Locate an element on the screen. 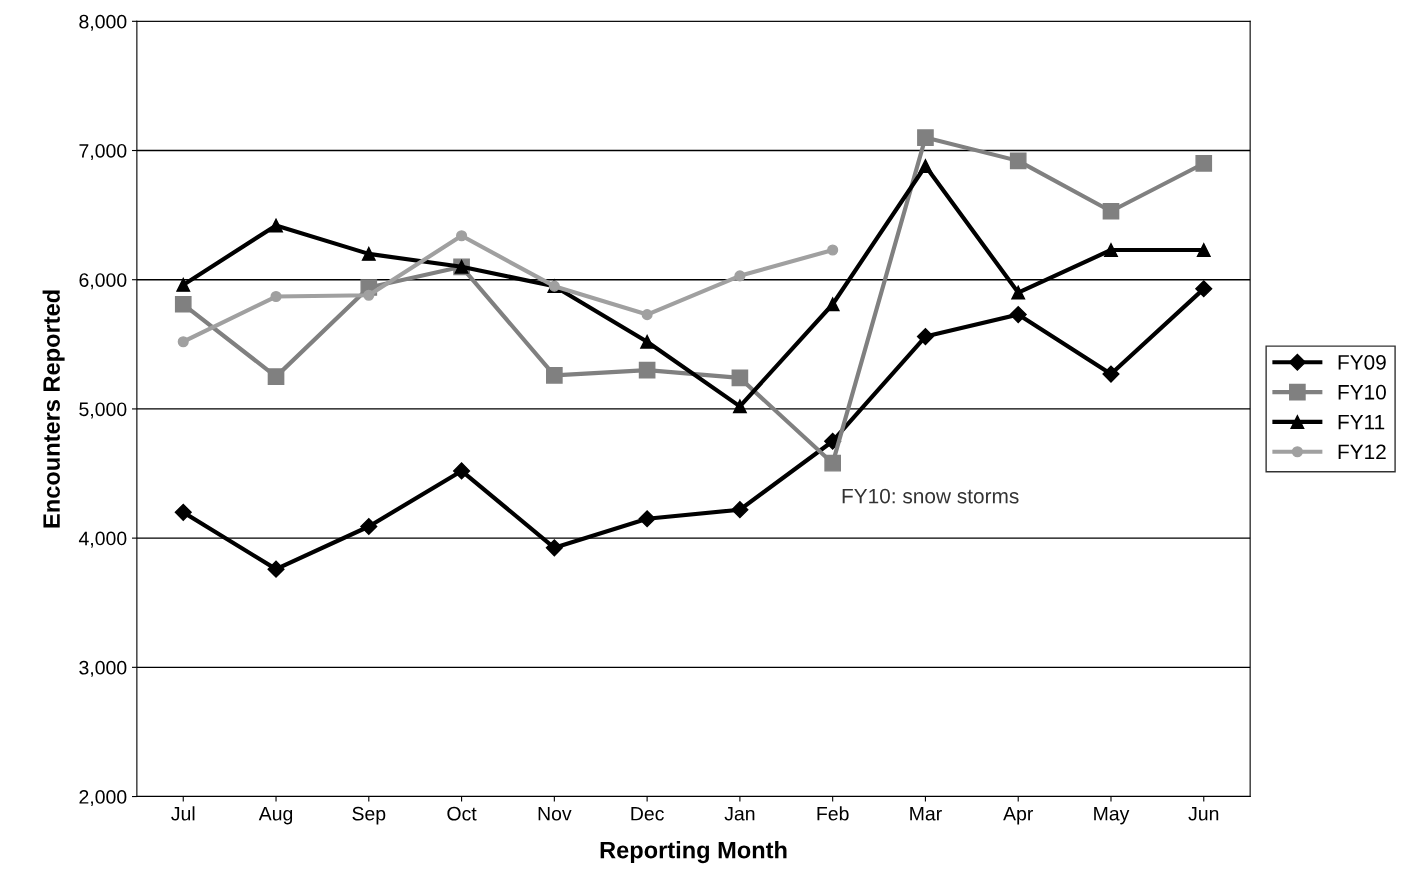  legend-label: FY12 is located at coordinates (1362, 452).